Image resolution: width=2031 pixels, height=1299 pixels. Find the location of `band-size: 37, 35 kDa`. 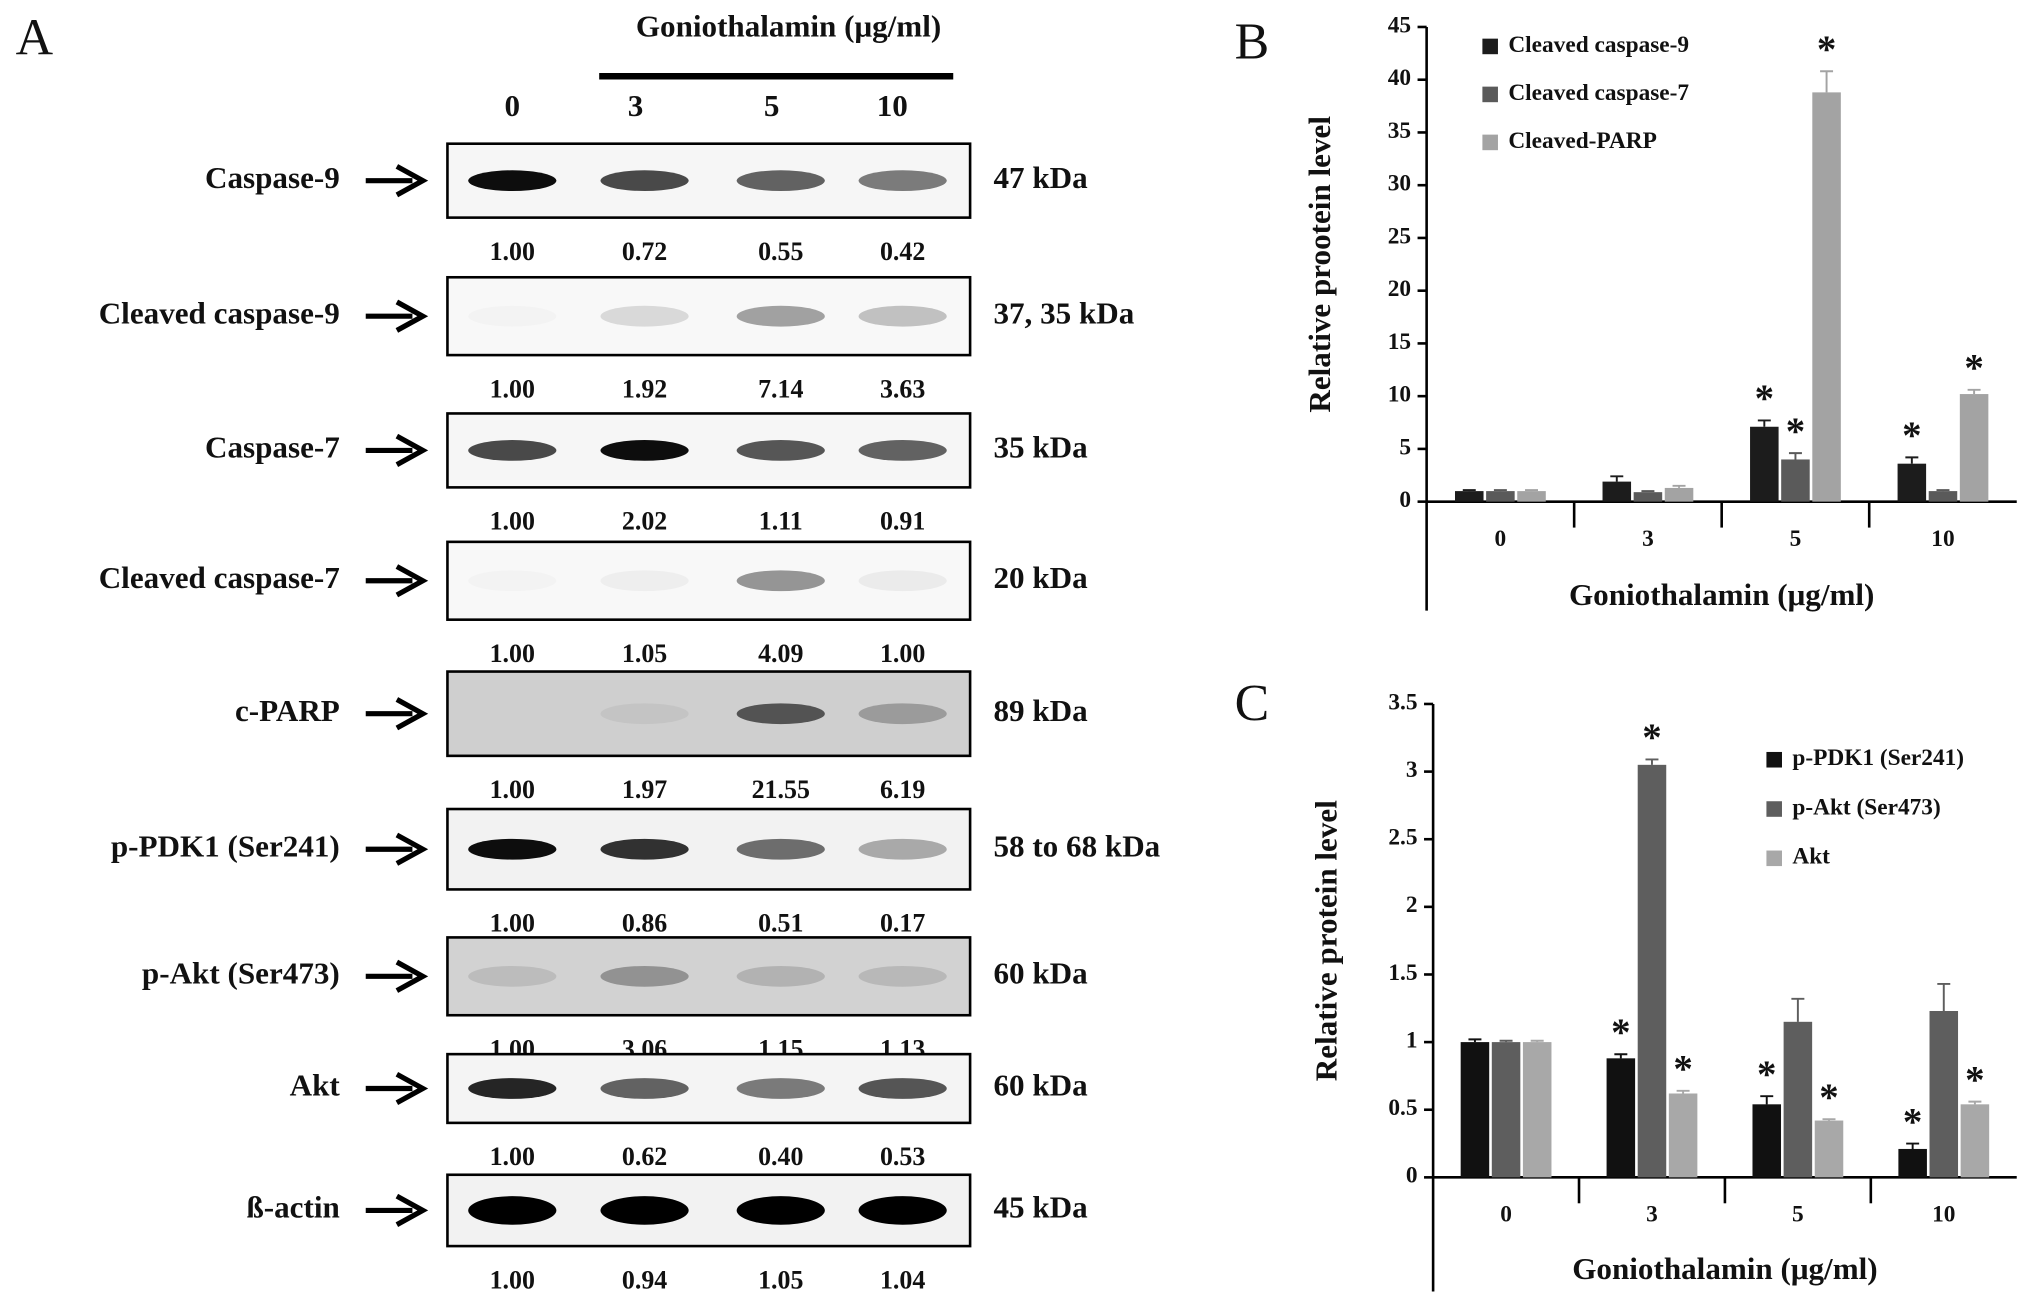

band-size: 37, 35 kDa is located at coordinates (1063, 312).